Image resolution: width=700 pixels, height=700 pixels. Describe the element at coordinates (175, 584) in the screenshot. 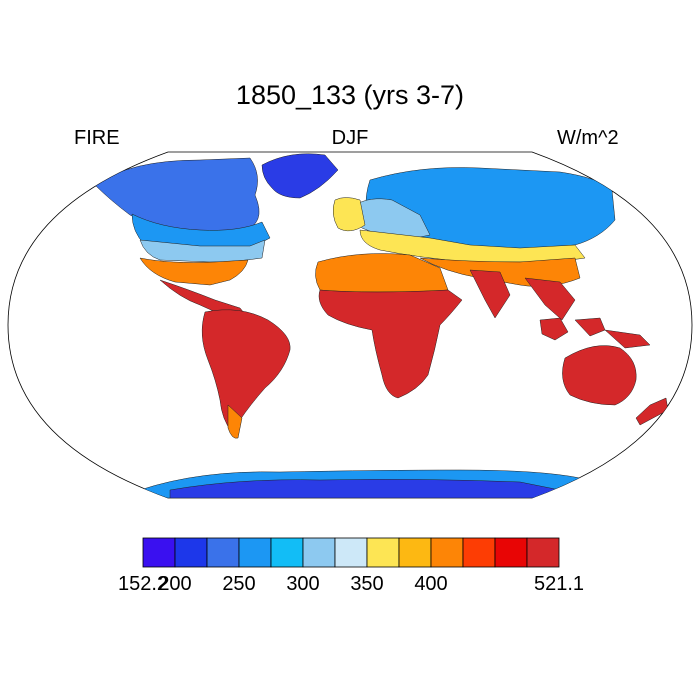

I see `colorbar-tick-label: 200` at that location.